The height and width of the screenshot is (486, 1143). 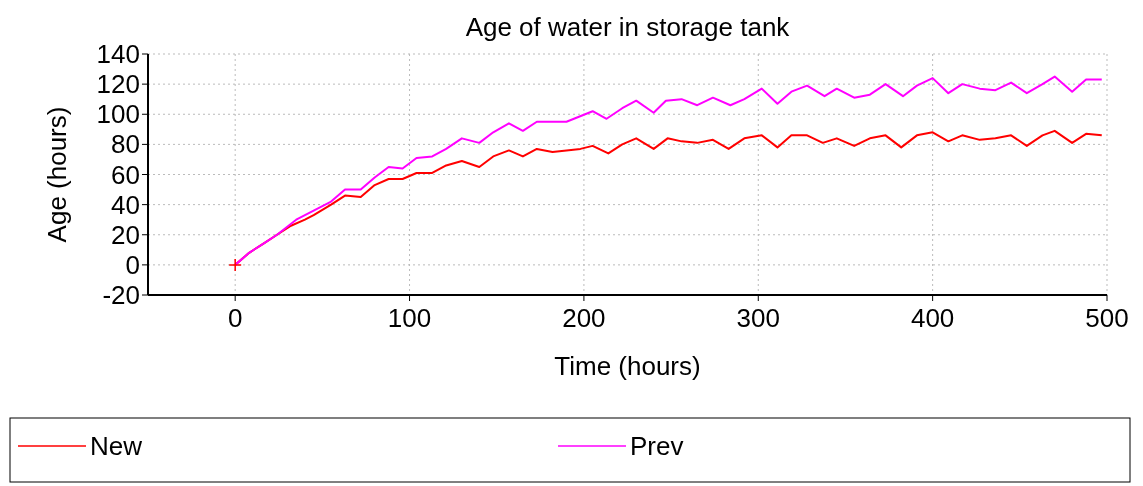 I want to click on x-tick-label: 100, so click(x=409, y=318).